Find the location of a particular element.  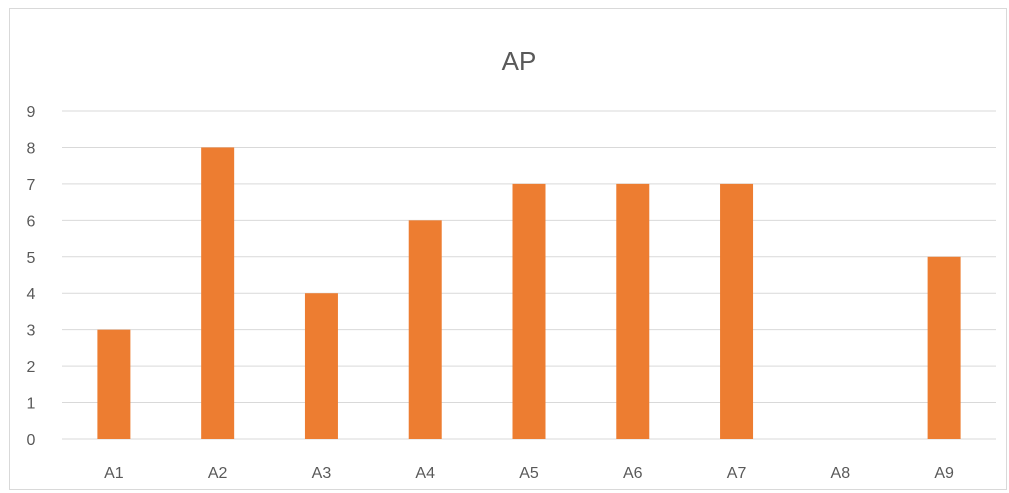

y-axis: 0 1 2 3 4 5 6 7 8 9 is located at coordinates (31, 276).